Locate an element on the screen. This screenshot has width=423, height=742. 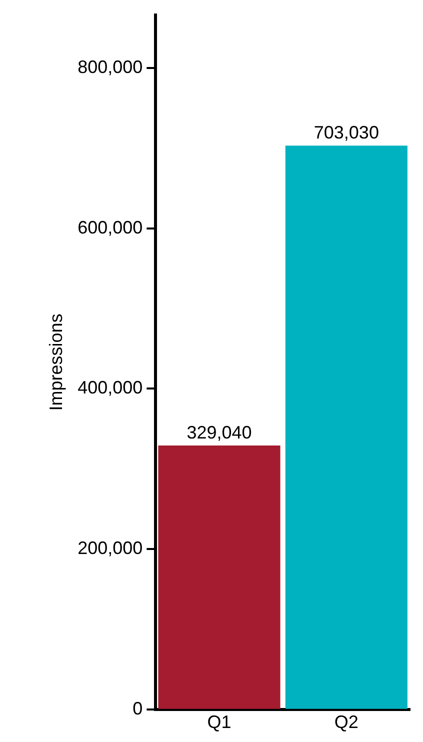
y-tick-label: 600,000 is located at coordinates (110, 227).